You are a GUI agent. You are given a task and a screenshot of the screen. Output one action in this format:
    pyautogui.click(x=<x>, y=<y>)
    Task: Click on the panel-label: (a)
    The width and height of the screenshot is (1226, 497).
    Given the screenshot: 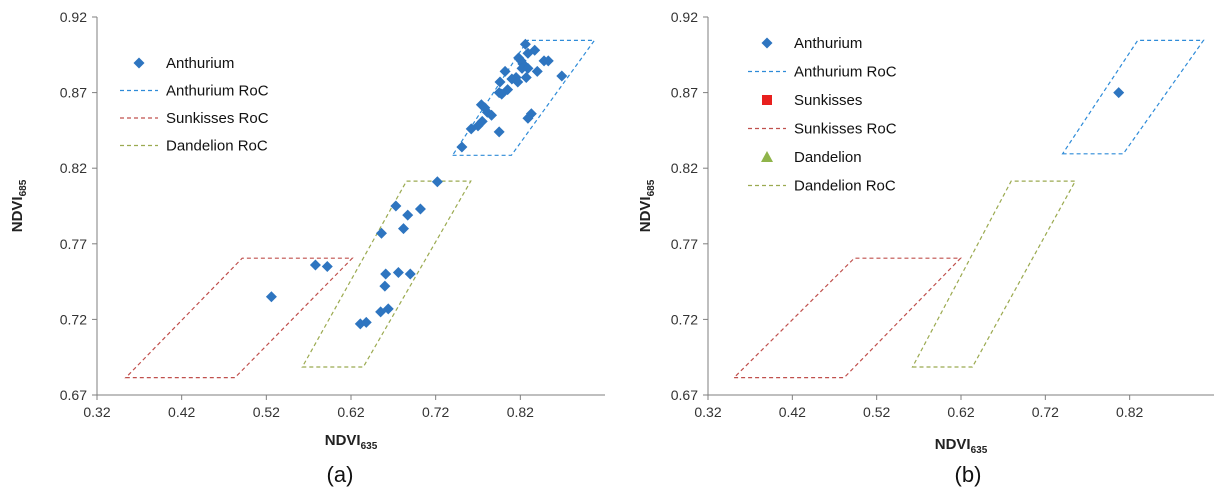 What is the action you would take?
    pyautogui.click(x=340, y=474)
    